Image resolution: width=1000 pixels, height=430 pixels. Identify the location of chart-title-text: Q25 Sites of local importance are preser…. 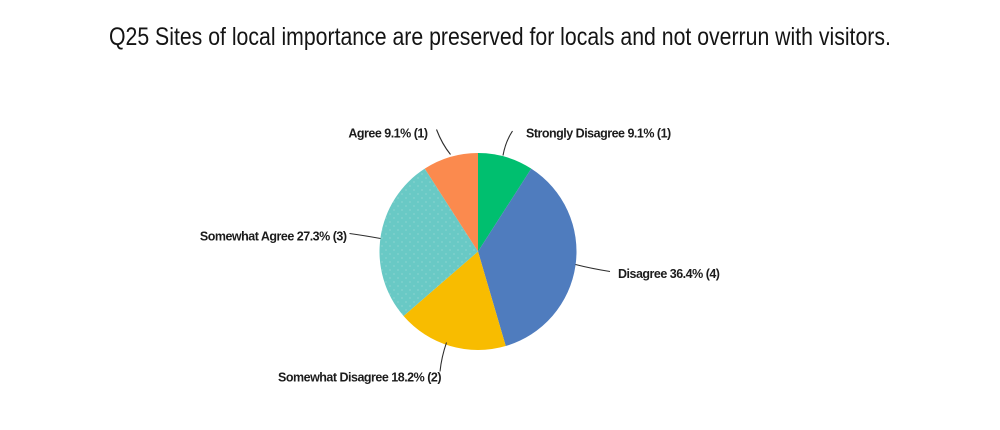
(500, 37).